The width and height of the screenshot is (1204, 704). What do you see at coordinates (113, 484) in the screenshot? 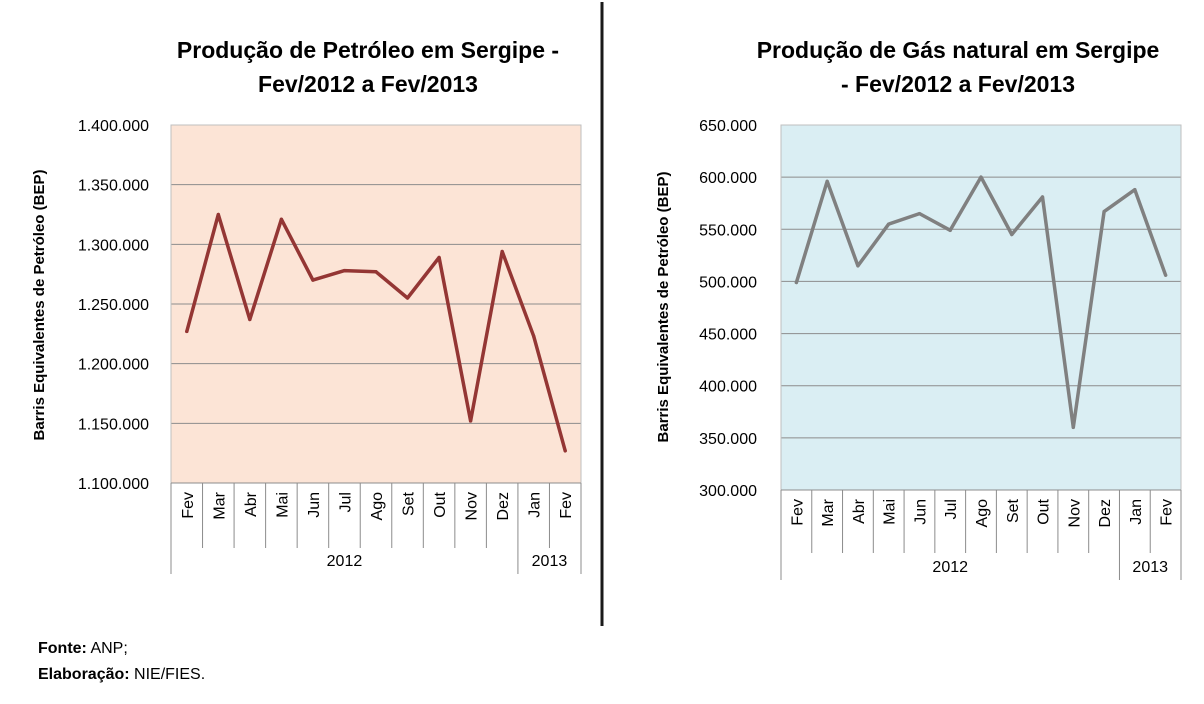
I see `y-tick-label: 1.100.000` at bounding box center [113, 484].